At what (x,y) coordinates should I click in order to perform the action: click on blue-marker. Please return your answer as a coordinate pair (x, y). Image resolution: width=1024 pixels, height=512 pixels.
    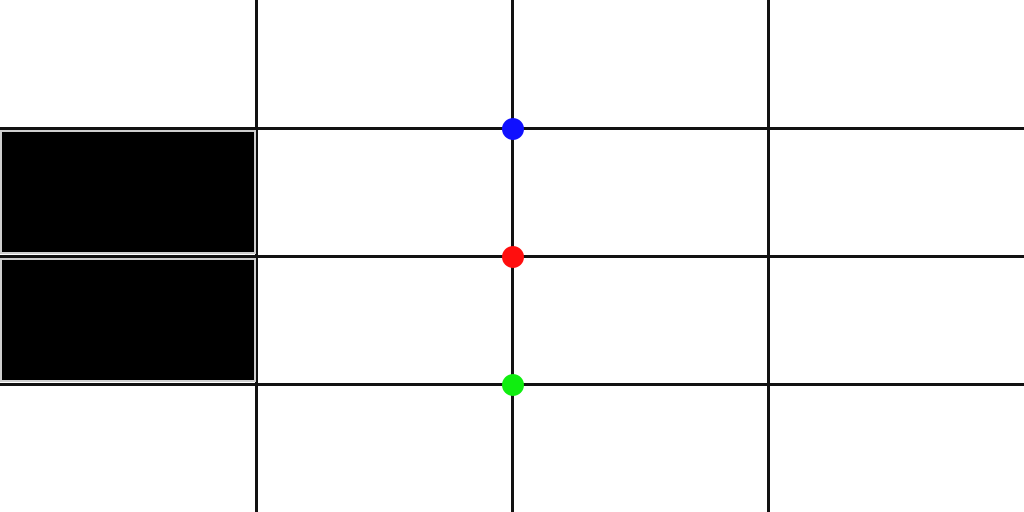
    Looking at the image, I should click on (513, 129).